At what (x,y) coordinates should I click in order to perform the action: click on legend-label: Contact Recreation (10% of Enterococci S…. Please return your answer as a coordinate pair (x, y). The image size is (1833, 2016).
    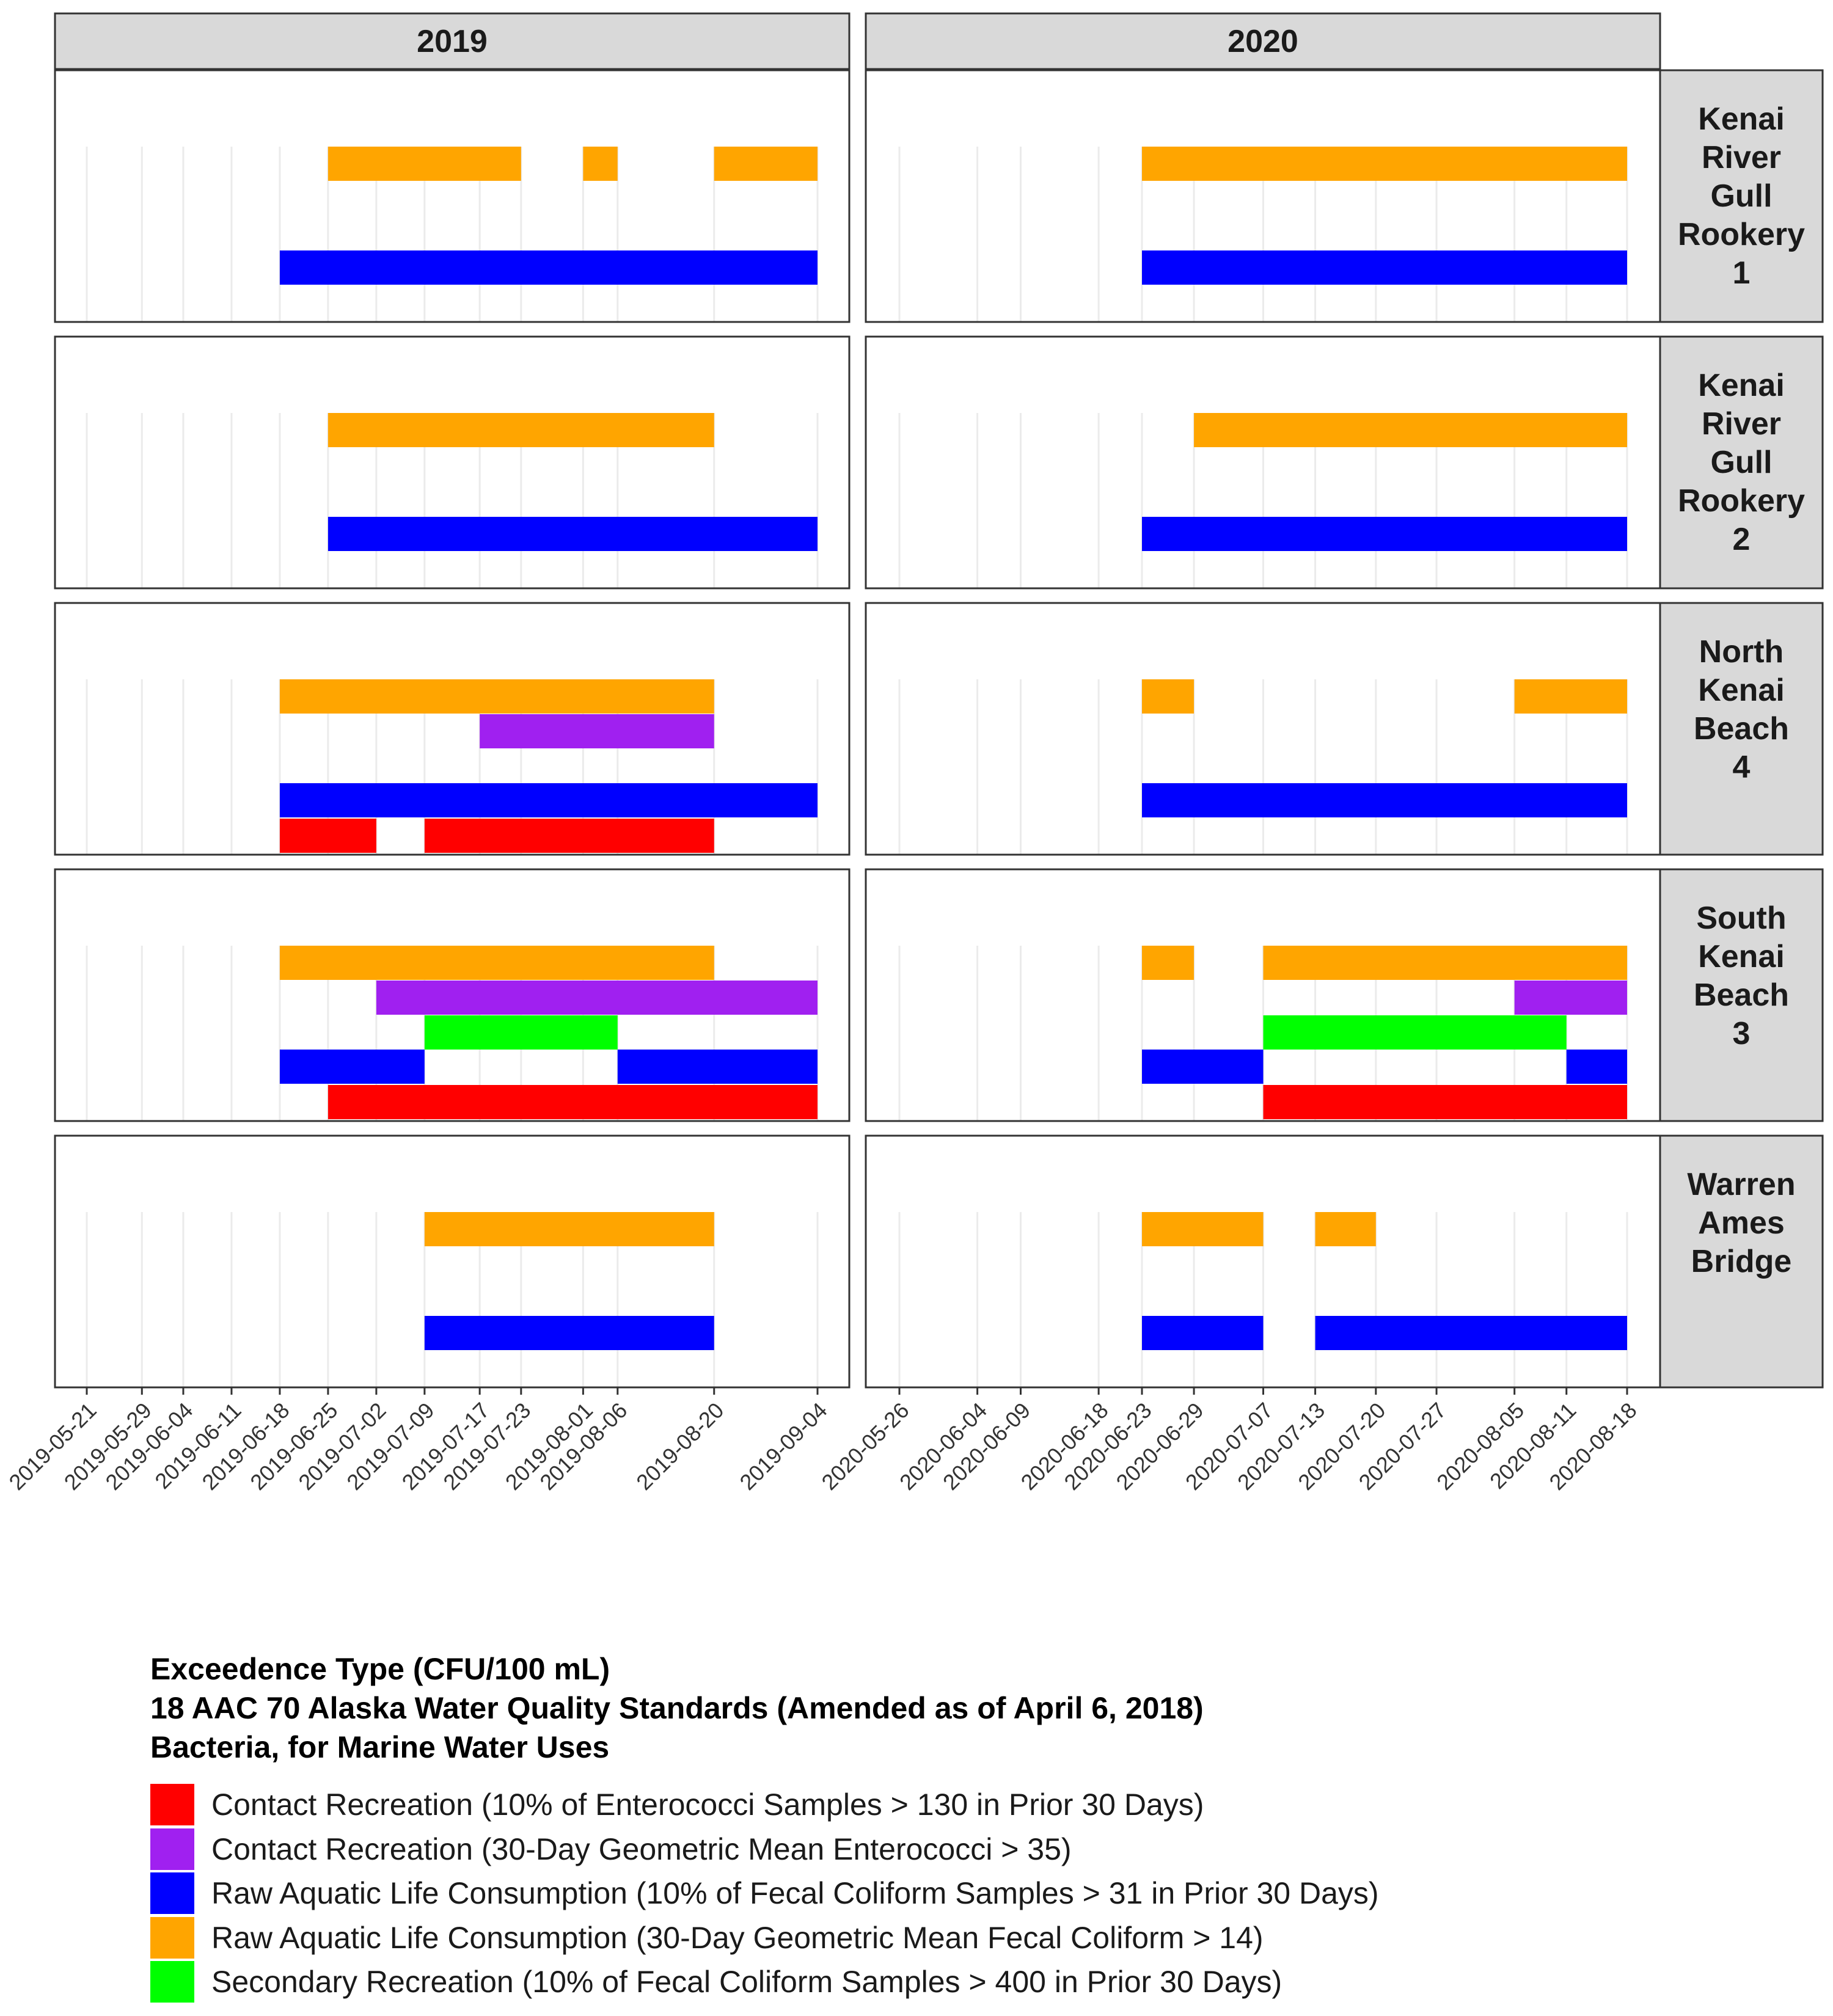
    Looking at the image, I should click on (707, 1805).